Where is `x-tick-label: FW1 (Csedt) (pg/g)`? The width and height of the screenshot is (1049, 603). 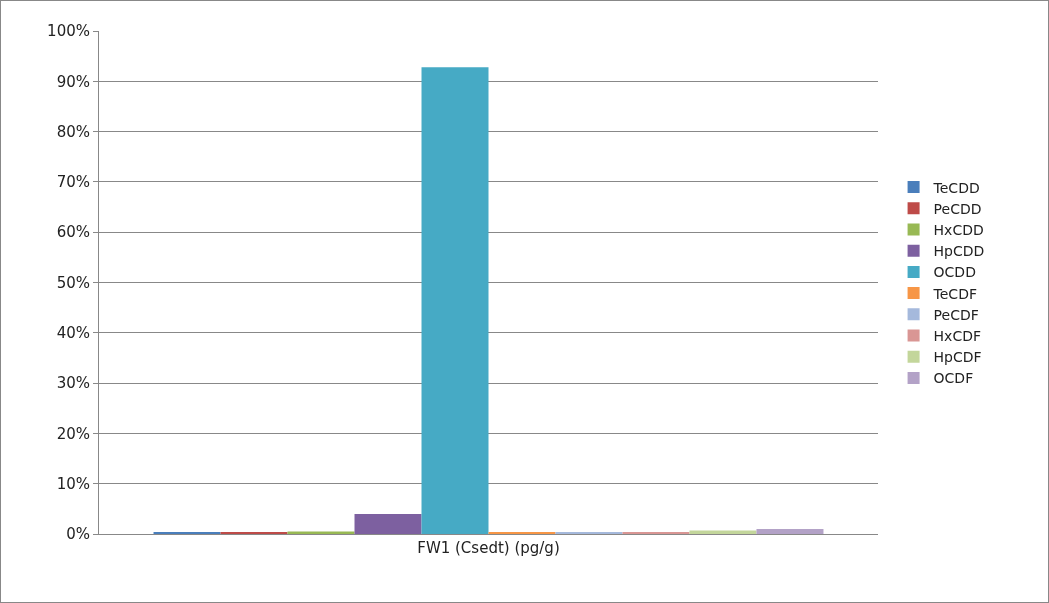
x-tick-label: FW1 (Csedt) (pg/g) is located at coordinates (488, 548).